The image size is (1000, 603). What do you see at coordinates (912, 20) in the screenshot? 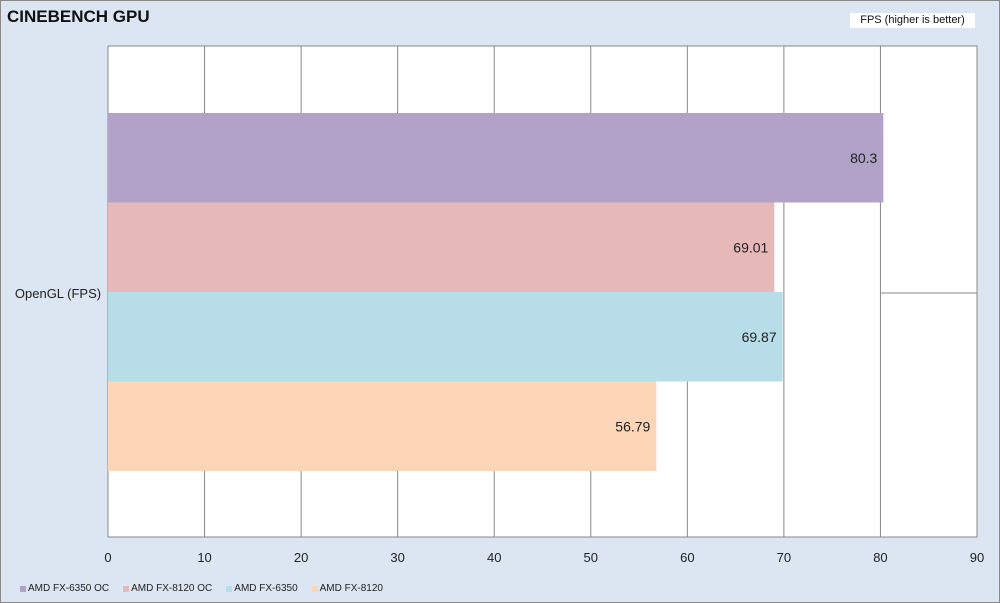
I see `chart-subtitle: FPS (higher is better)` at bounding box center [912, 20].